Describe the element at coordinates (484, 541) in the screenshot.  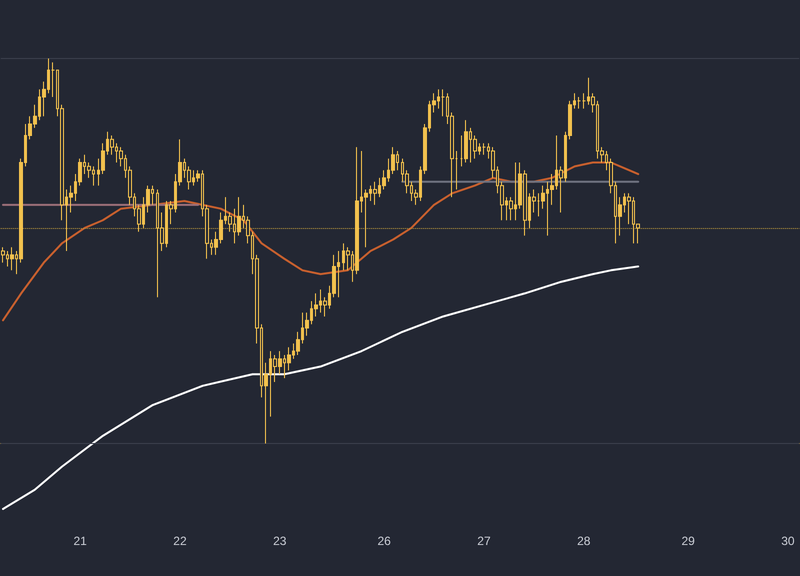
I see `x-tick-label: 27` at that location.